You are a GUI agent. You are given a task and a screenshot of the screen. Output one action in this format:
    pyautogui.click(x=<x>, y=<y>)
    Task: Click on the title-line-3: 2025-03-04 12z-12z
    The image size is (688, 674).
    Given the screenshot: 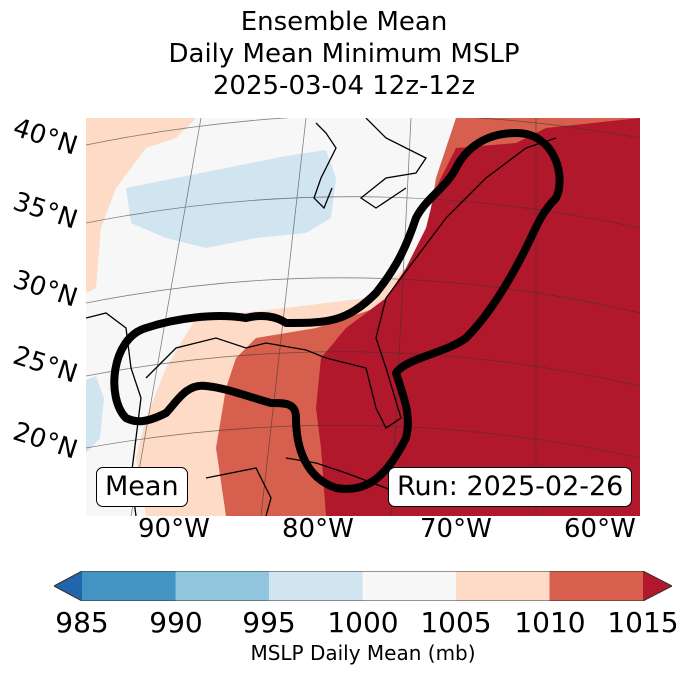 What is the action you would take?
    pyautogui.click(x=344, y=86)
    